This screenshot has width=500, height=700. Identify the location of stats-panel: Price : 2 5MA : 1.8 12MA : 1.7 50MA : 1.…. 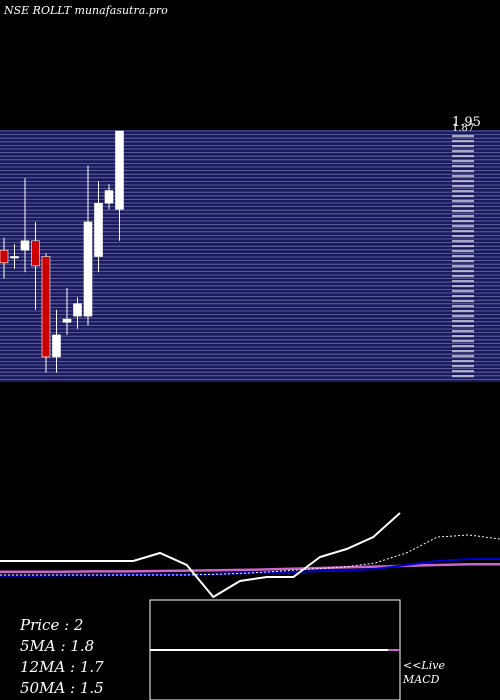
(62, 657).